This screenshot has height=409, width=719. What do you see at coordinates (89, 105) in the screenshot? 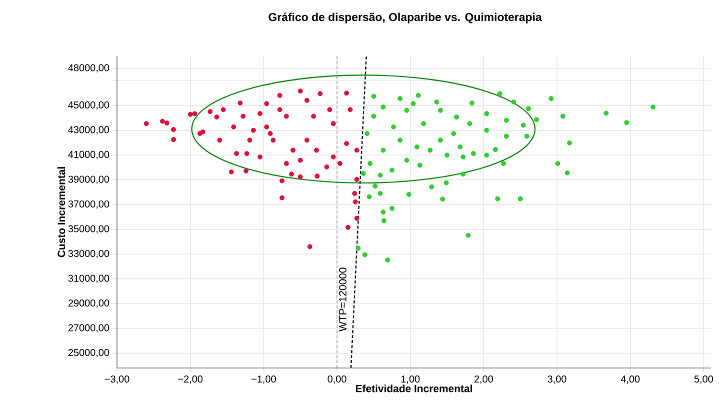
I see `y-tick-label: 45000,00` at bounding box center [89, 105].